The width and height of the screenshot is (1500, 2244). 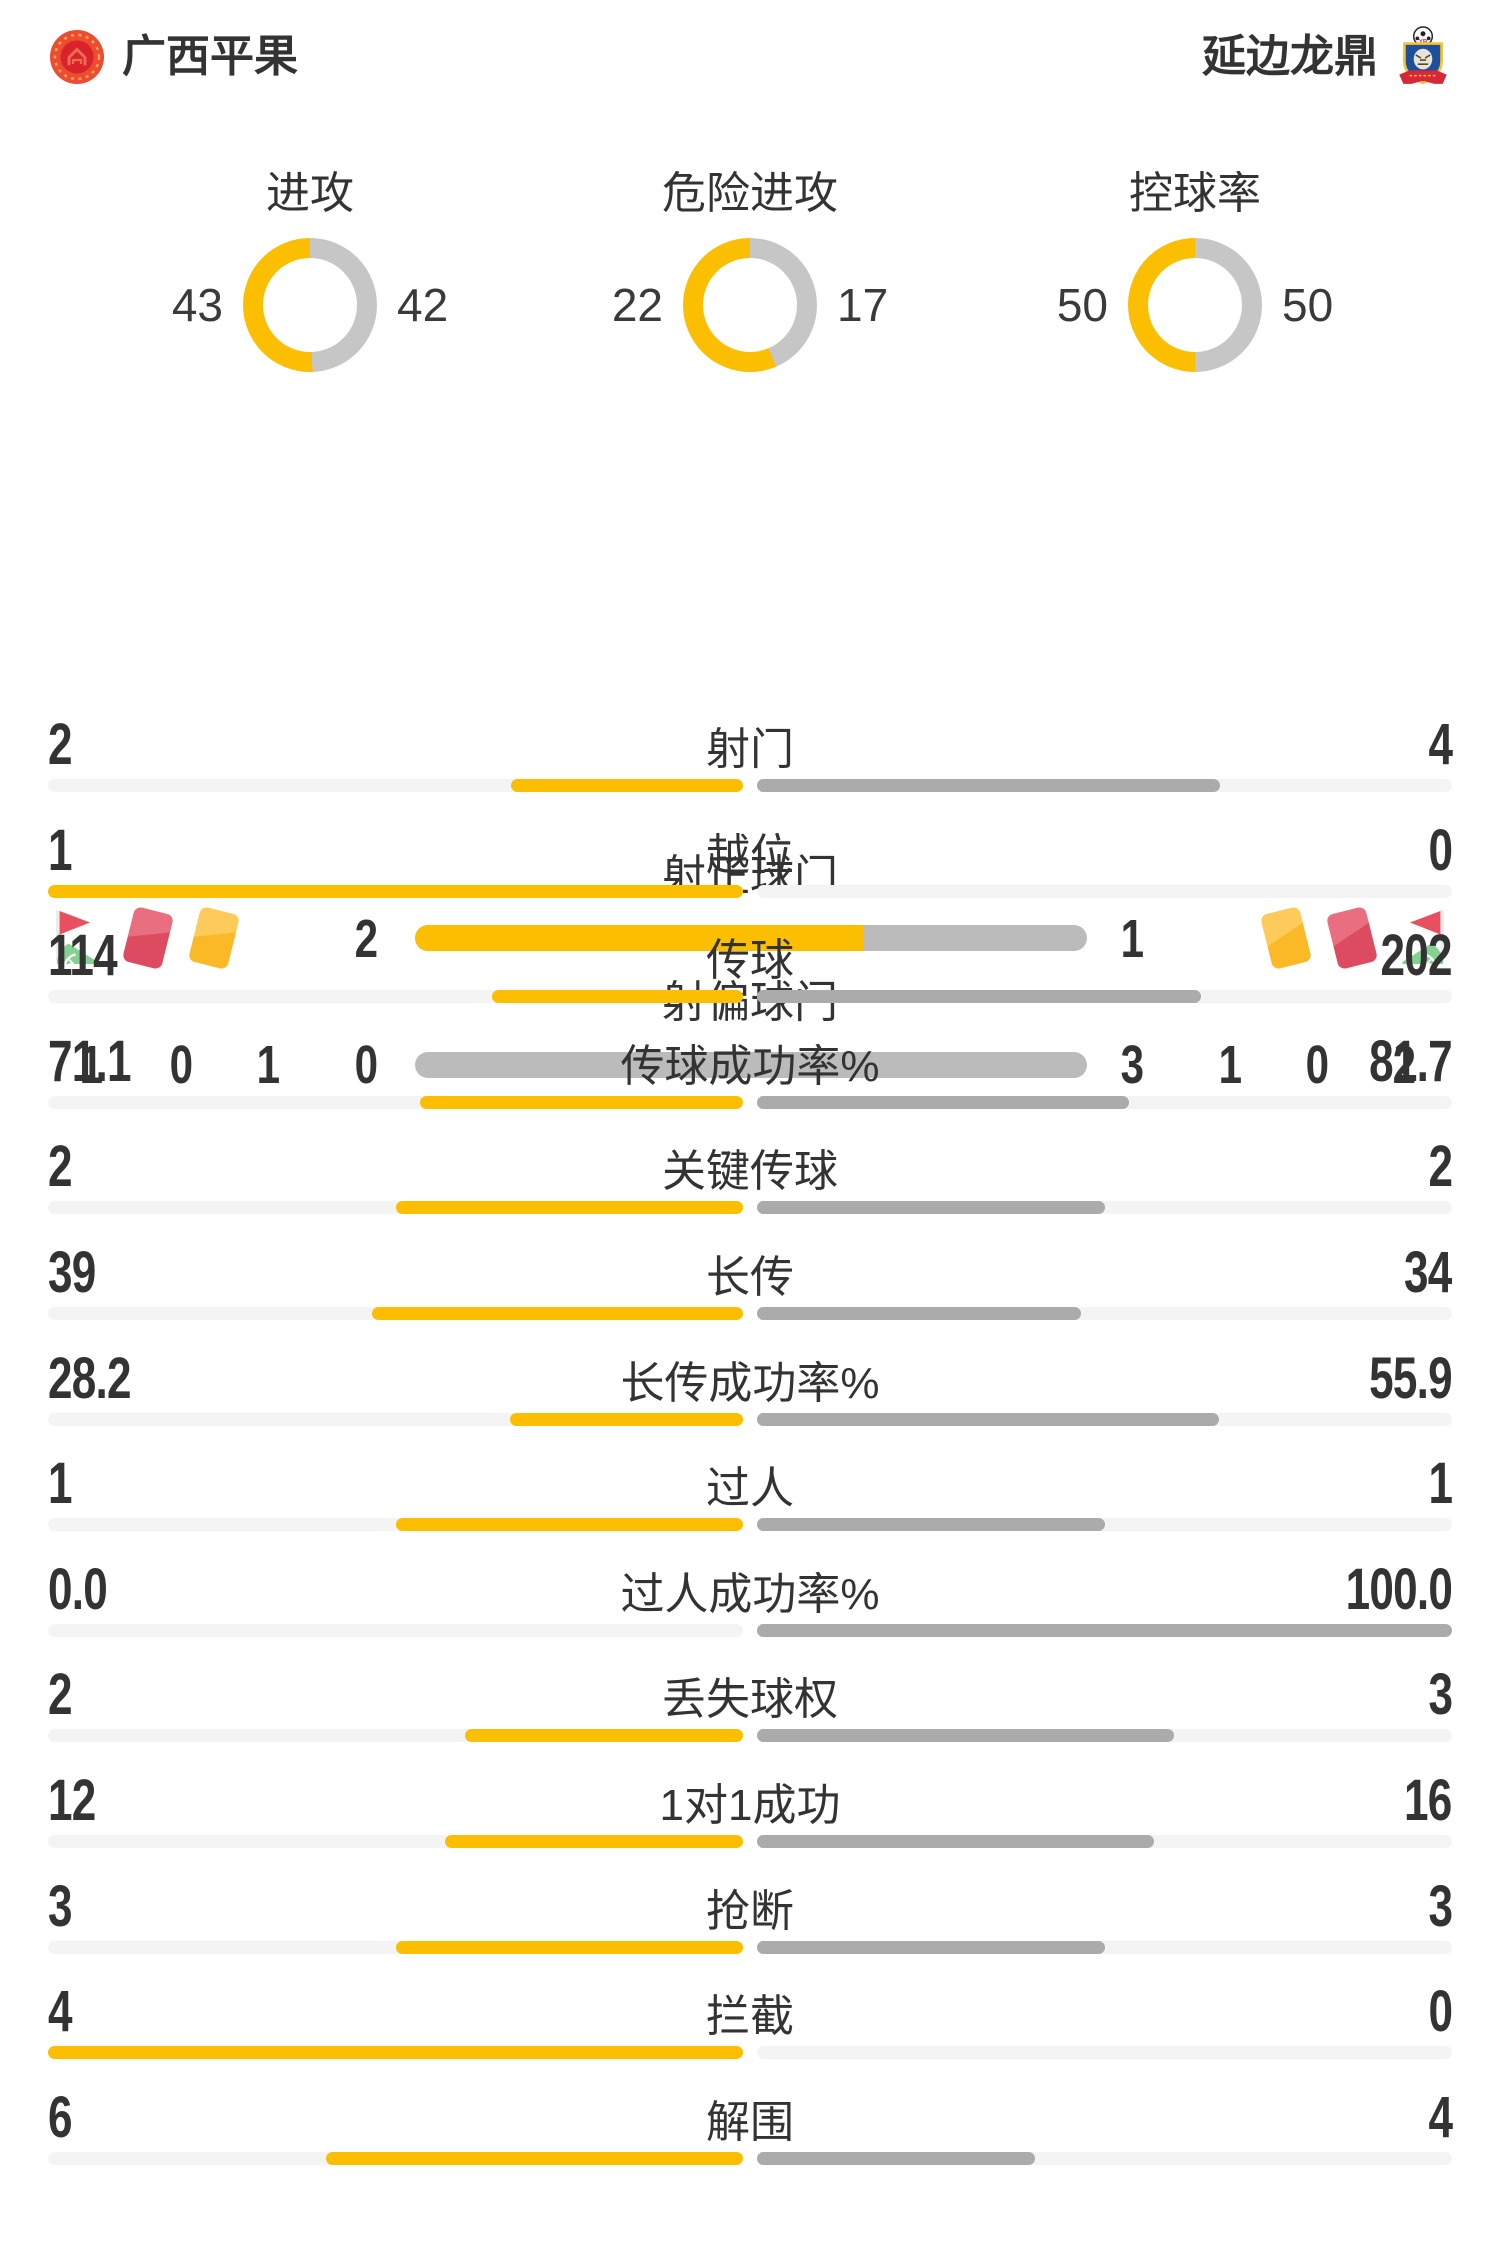 I want to click on stat-home-value: 1, so click(x=60, y=850).